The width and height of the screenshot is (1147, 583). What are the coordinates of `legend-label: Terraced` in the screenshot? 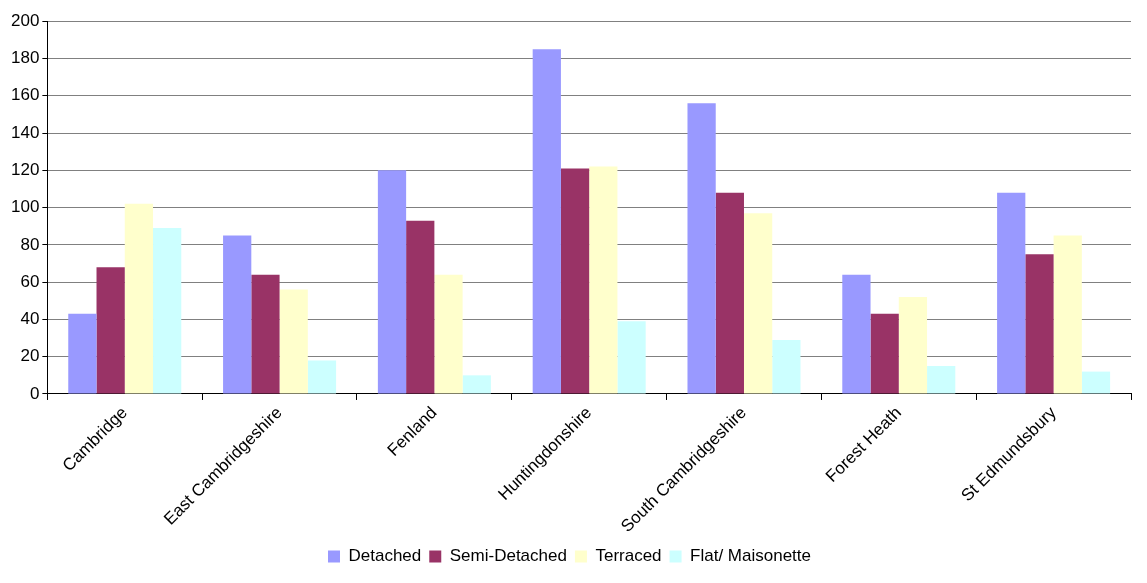 It's located at (628, 556).